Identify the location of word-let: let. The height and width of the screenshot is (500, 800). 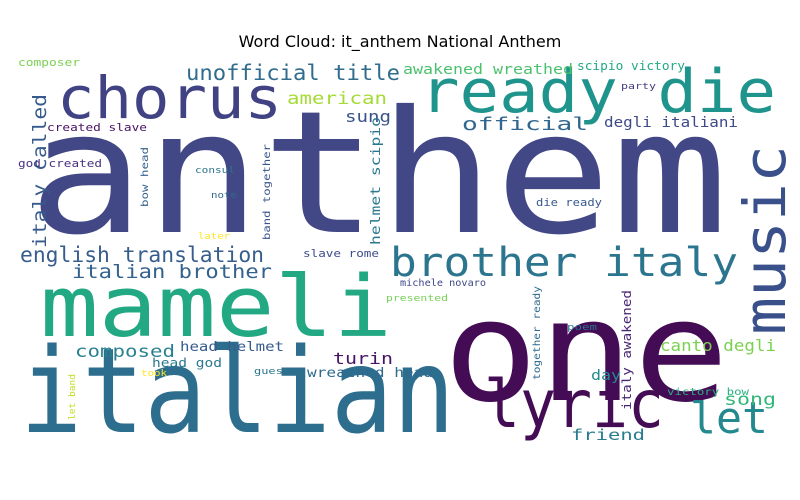
(729, 418).